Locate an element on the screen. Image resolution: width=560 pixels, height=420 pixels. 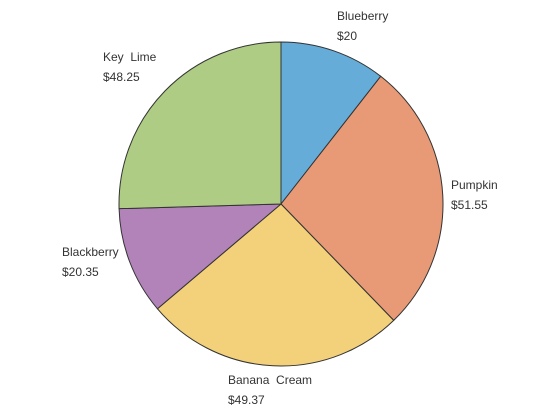
slice-label-value-banana-cream: $49.37 is located at coordinates (246, 400).